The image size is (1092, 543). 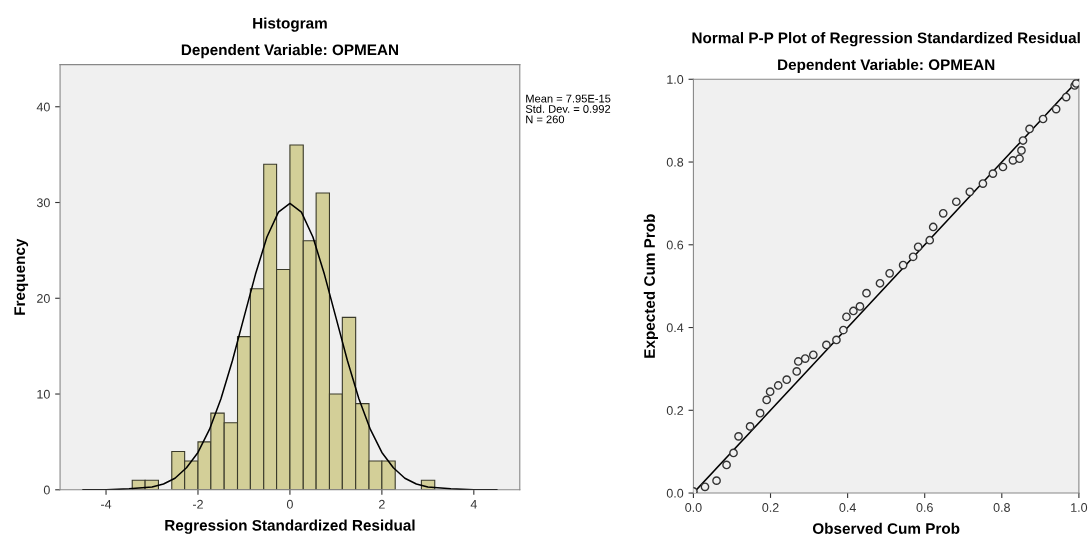 What do you see at coordinates (545, 119) in the screenshot?
I see `text: N = 260` at bounding box center [545, 119].